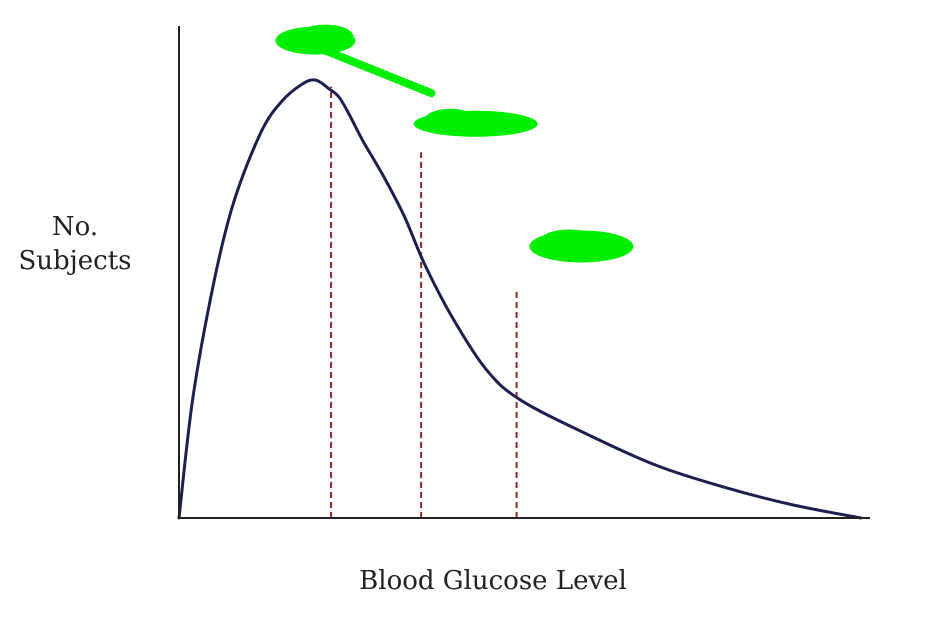 The height and width of the screenshot is (624, 944). Describe the element at coordinates (75, 261) in the screenshot. I see `y-axis-label-line-2: Subjects` at that location.